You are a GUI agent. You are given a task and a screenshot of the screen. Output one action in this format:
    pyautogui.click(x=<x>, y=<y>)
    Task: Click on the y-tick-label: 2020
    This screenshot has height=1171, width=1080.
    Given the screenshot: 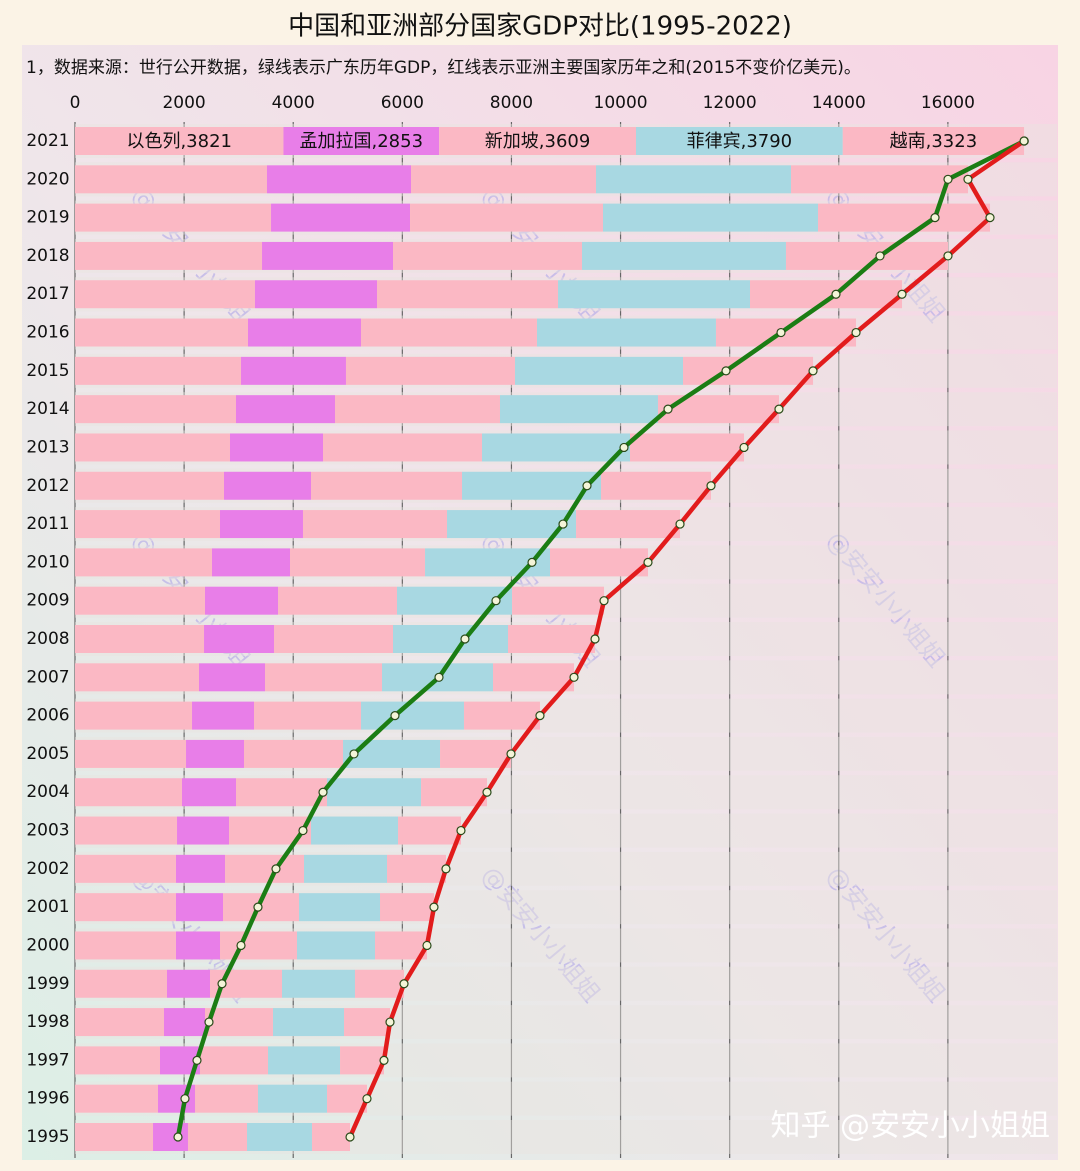 What is the action you would take?
    pyautogui.click(x=47, y=179)
    